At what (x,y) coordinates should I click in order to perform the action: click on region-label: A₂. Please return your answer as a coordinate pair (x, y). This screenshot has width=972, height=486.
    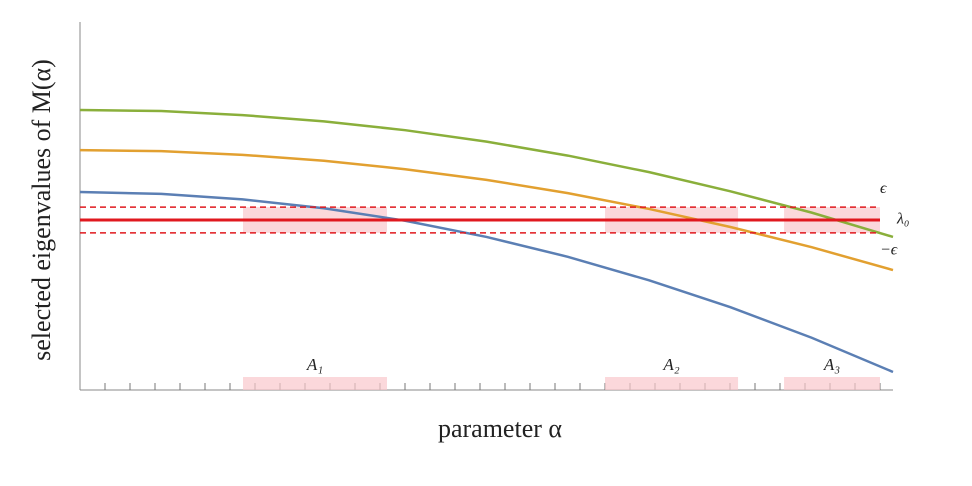
    Looking at the image, I should click on (670, 364).